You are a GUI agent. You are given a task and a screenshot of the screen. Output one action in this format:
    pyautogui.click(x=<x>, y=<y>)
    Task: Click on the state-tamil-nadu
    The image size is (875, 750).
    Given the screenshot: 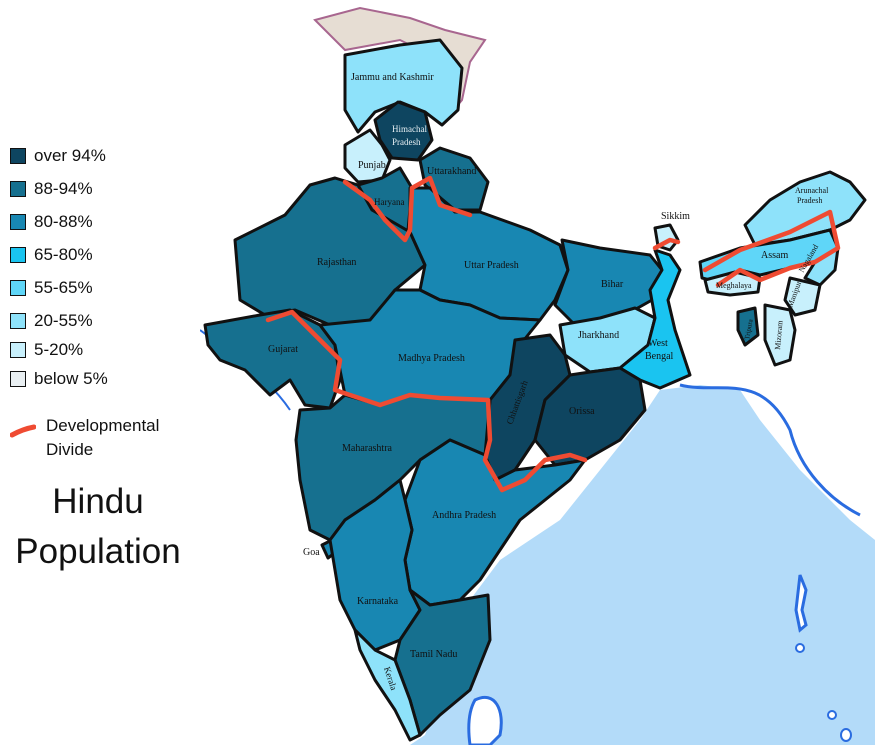 What is the action you would take?
    pyautogui.click(x=442, y=662)
    